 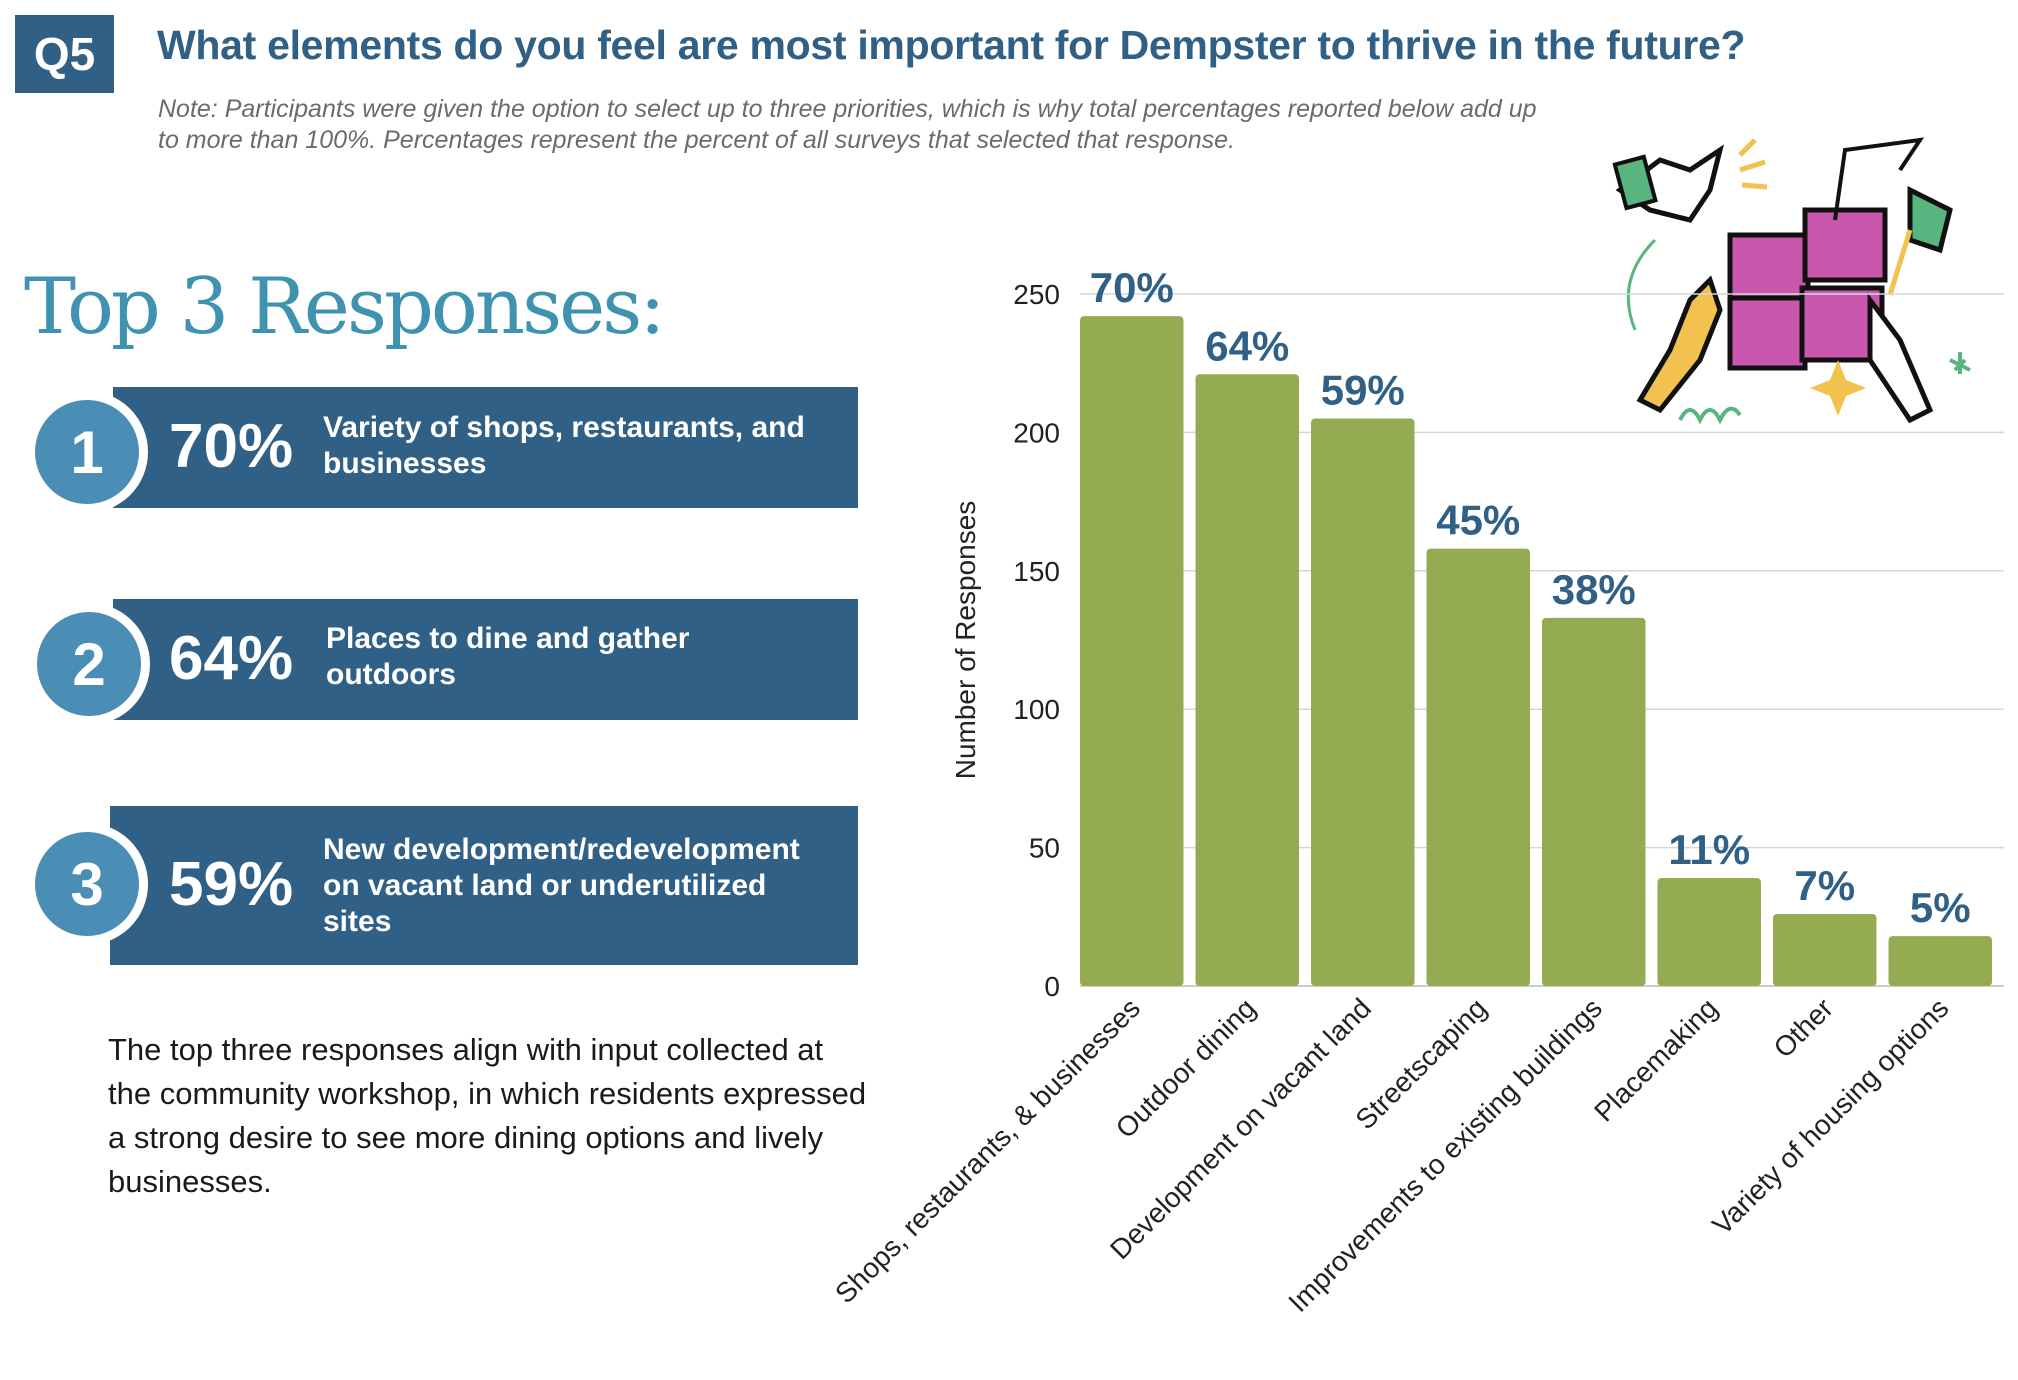 I want to click on response-percent: 64%, so click(x=231, y=658).